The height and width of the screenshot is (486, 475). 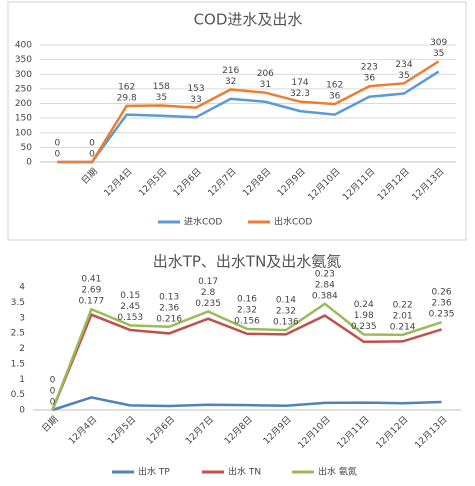 What do you see at coordinates (403, 305) in the screenshot?
I see `data-label: 0.22` at bounding box center [403, 305].